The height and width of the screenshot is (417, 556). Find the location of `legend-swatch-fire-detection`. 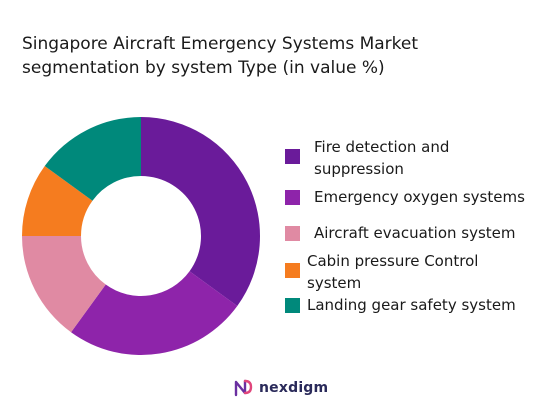

legend-swatch-fire-detection is located at coordinates (292, 156).